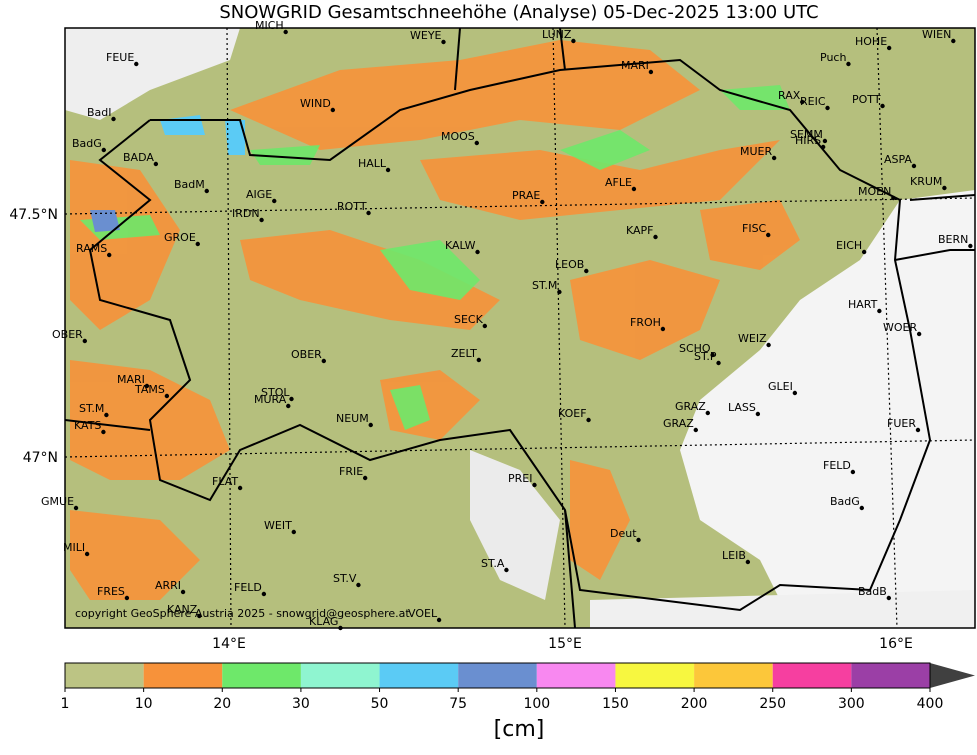 The width and height of the screenshot is (977, 755). What do you see at coordinates (225, 481) in the screenshot?
I see `station-label: FLAT` at bounding box center [225, 481].